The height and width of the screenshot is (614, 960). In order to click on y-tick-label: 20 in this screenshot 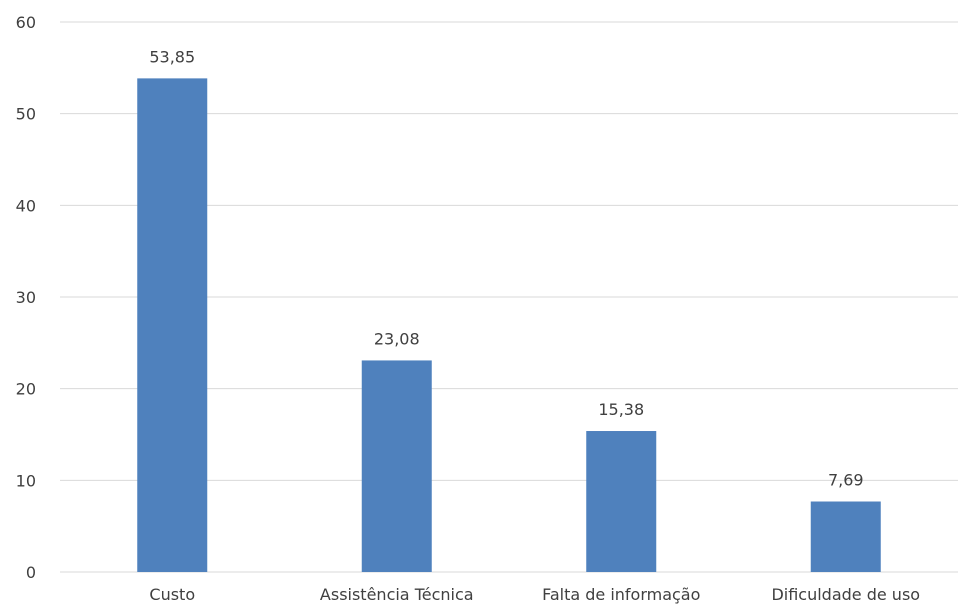, I will do `click(26, 389)`.